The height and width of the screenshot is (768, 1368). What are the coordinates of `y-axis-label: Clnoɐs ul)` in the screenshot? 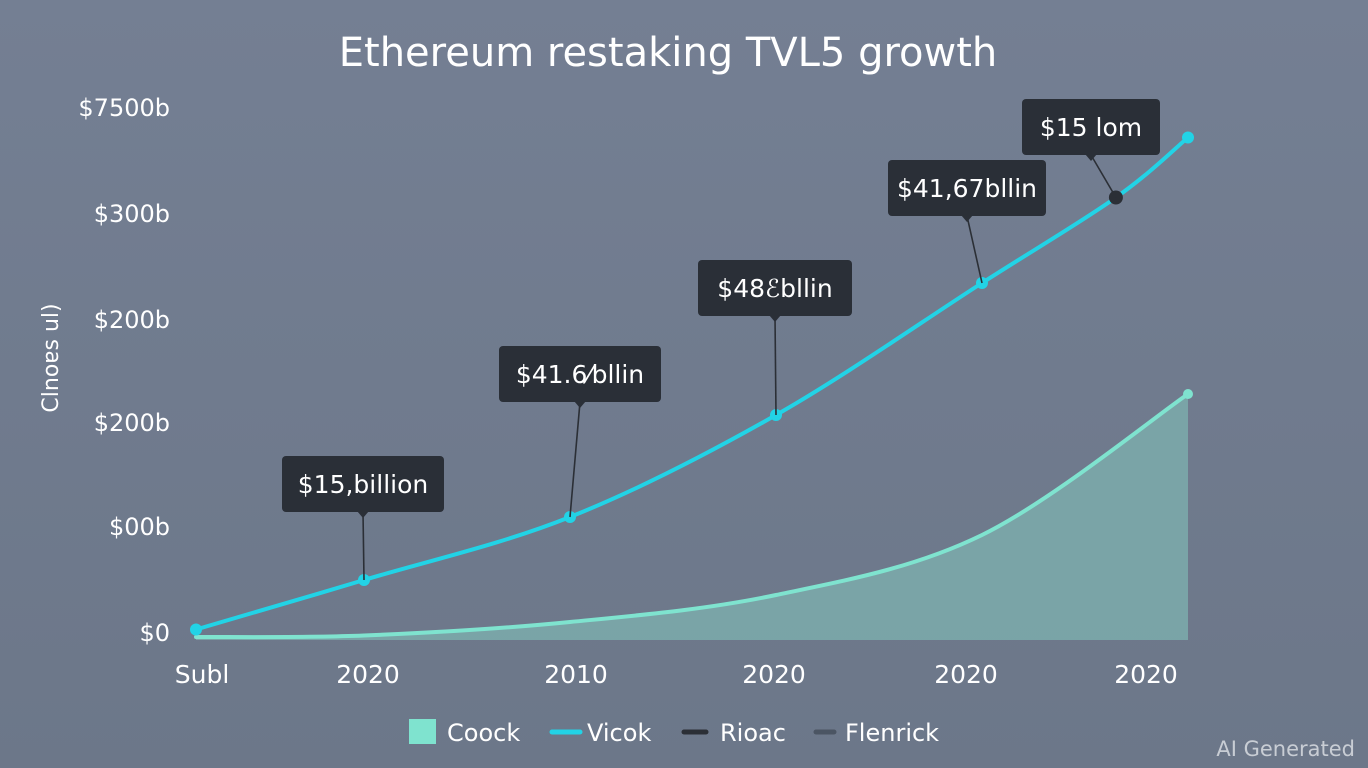 It's located at (51, 357).